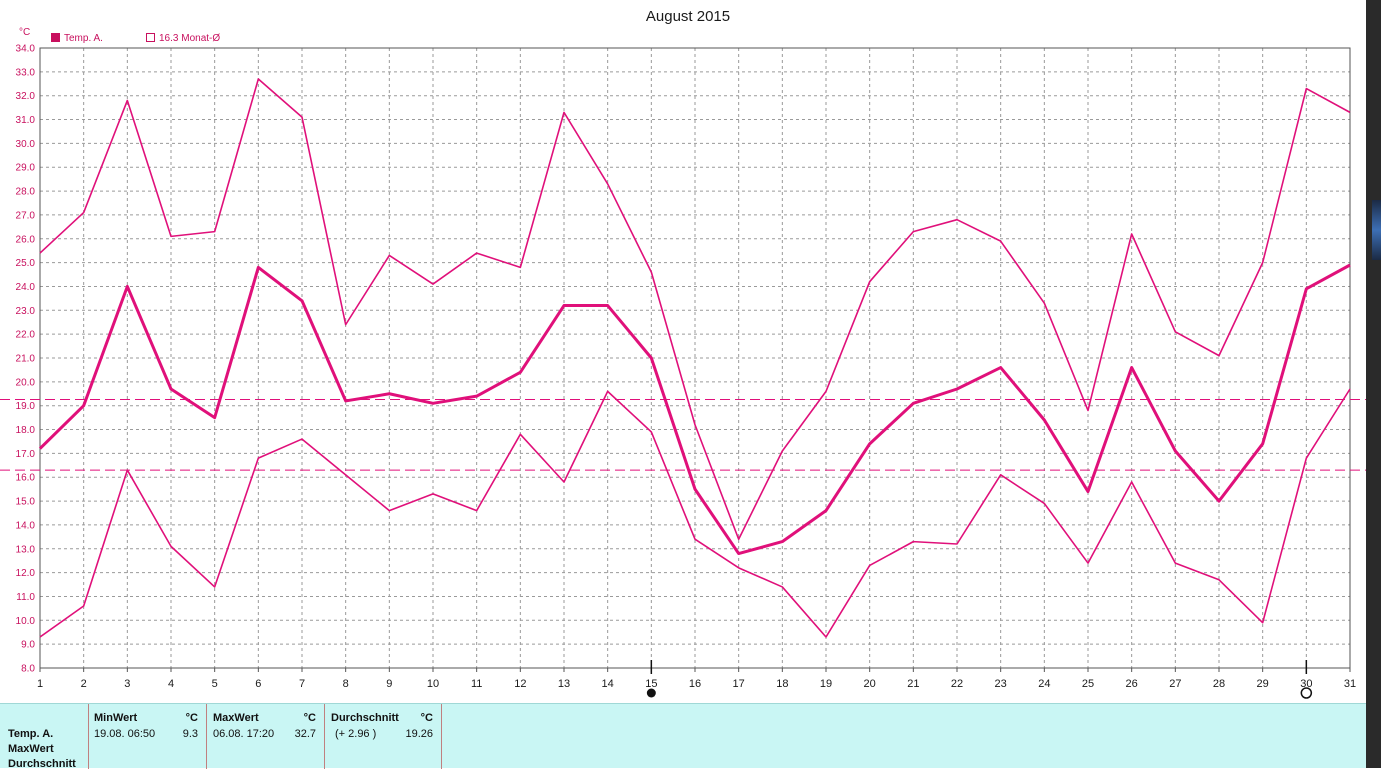 The width and height of the screenshot is (1381, 770). I want to click on y-tick-label: 10.0, so click(26, 621).